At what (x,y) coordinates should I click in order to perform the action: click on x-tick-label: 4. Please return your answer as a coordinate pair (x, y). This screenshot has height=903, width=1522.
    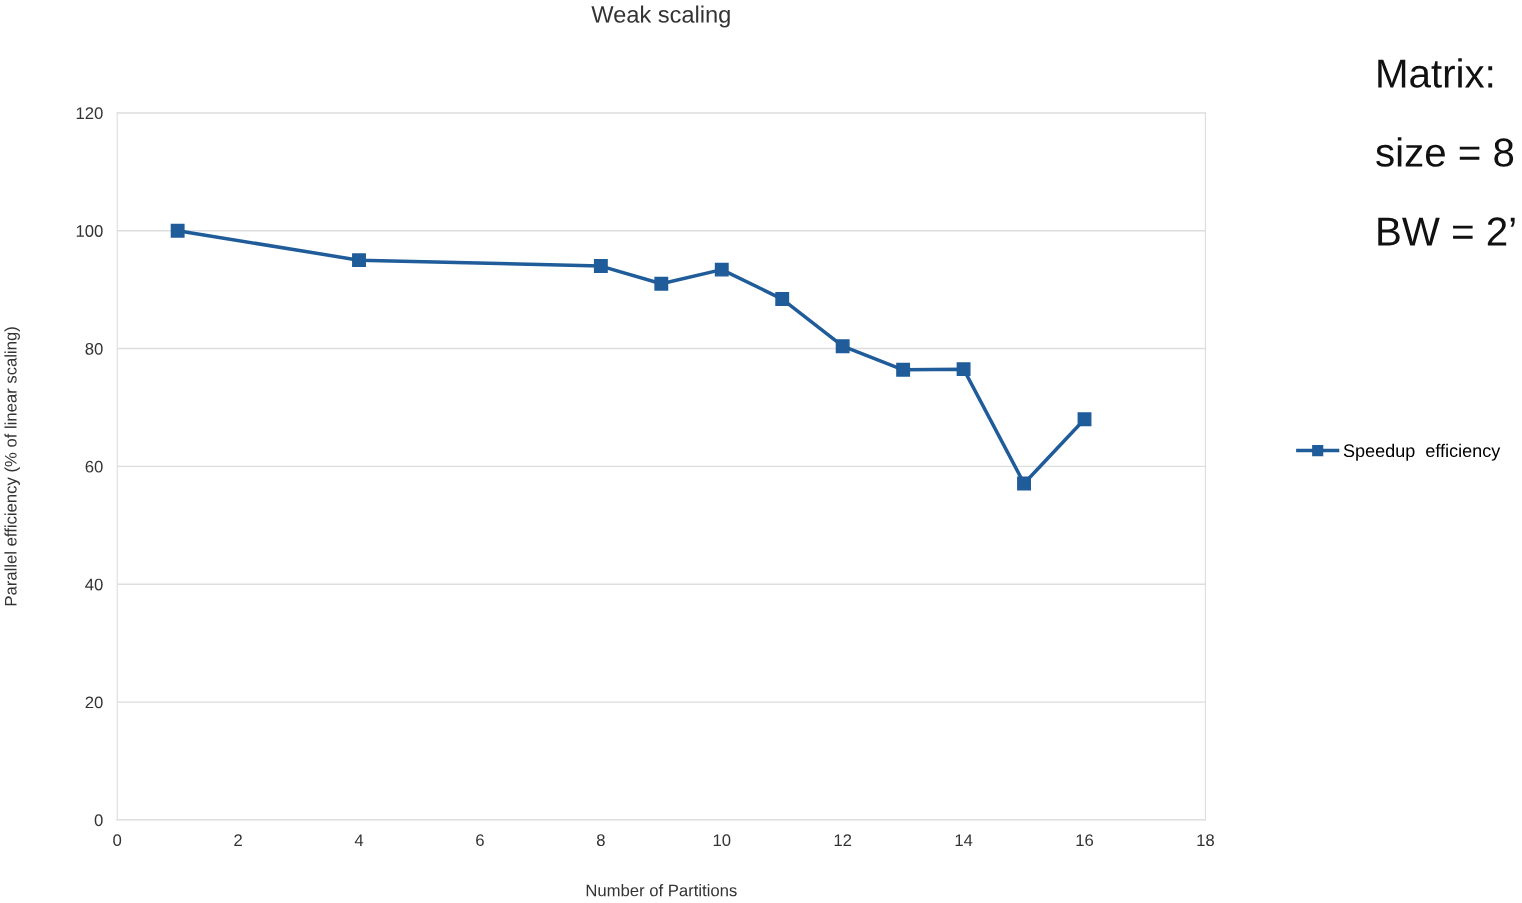
    Looking at the image, I should click on (359, 840).